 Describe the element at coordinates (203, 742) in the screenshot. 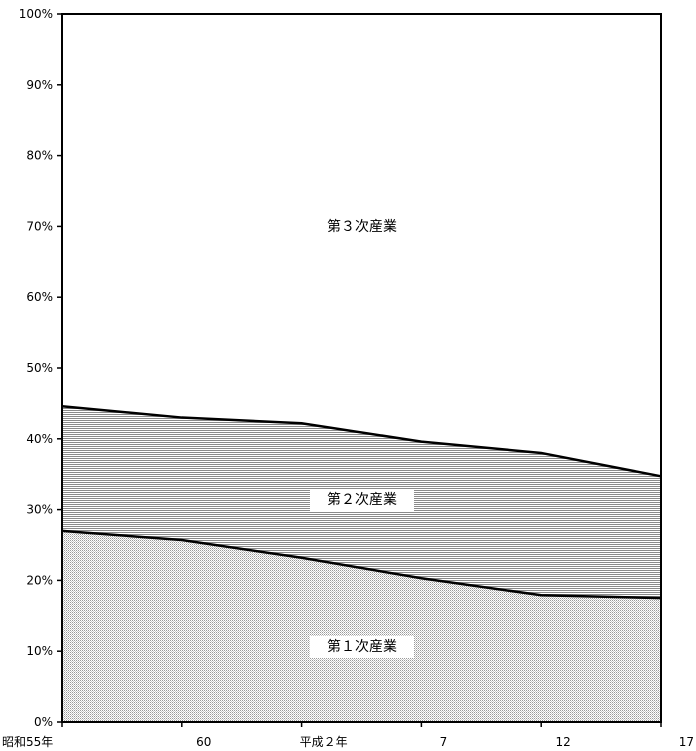

I see `x-tick-label: 60` at that location.